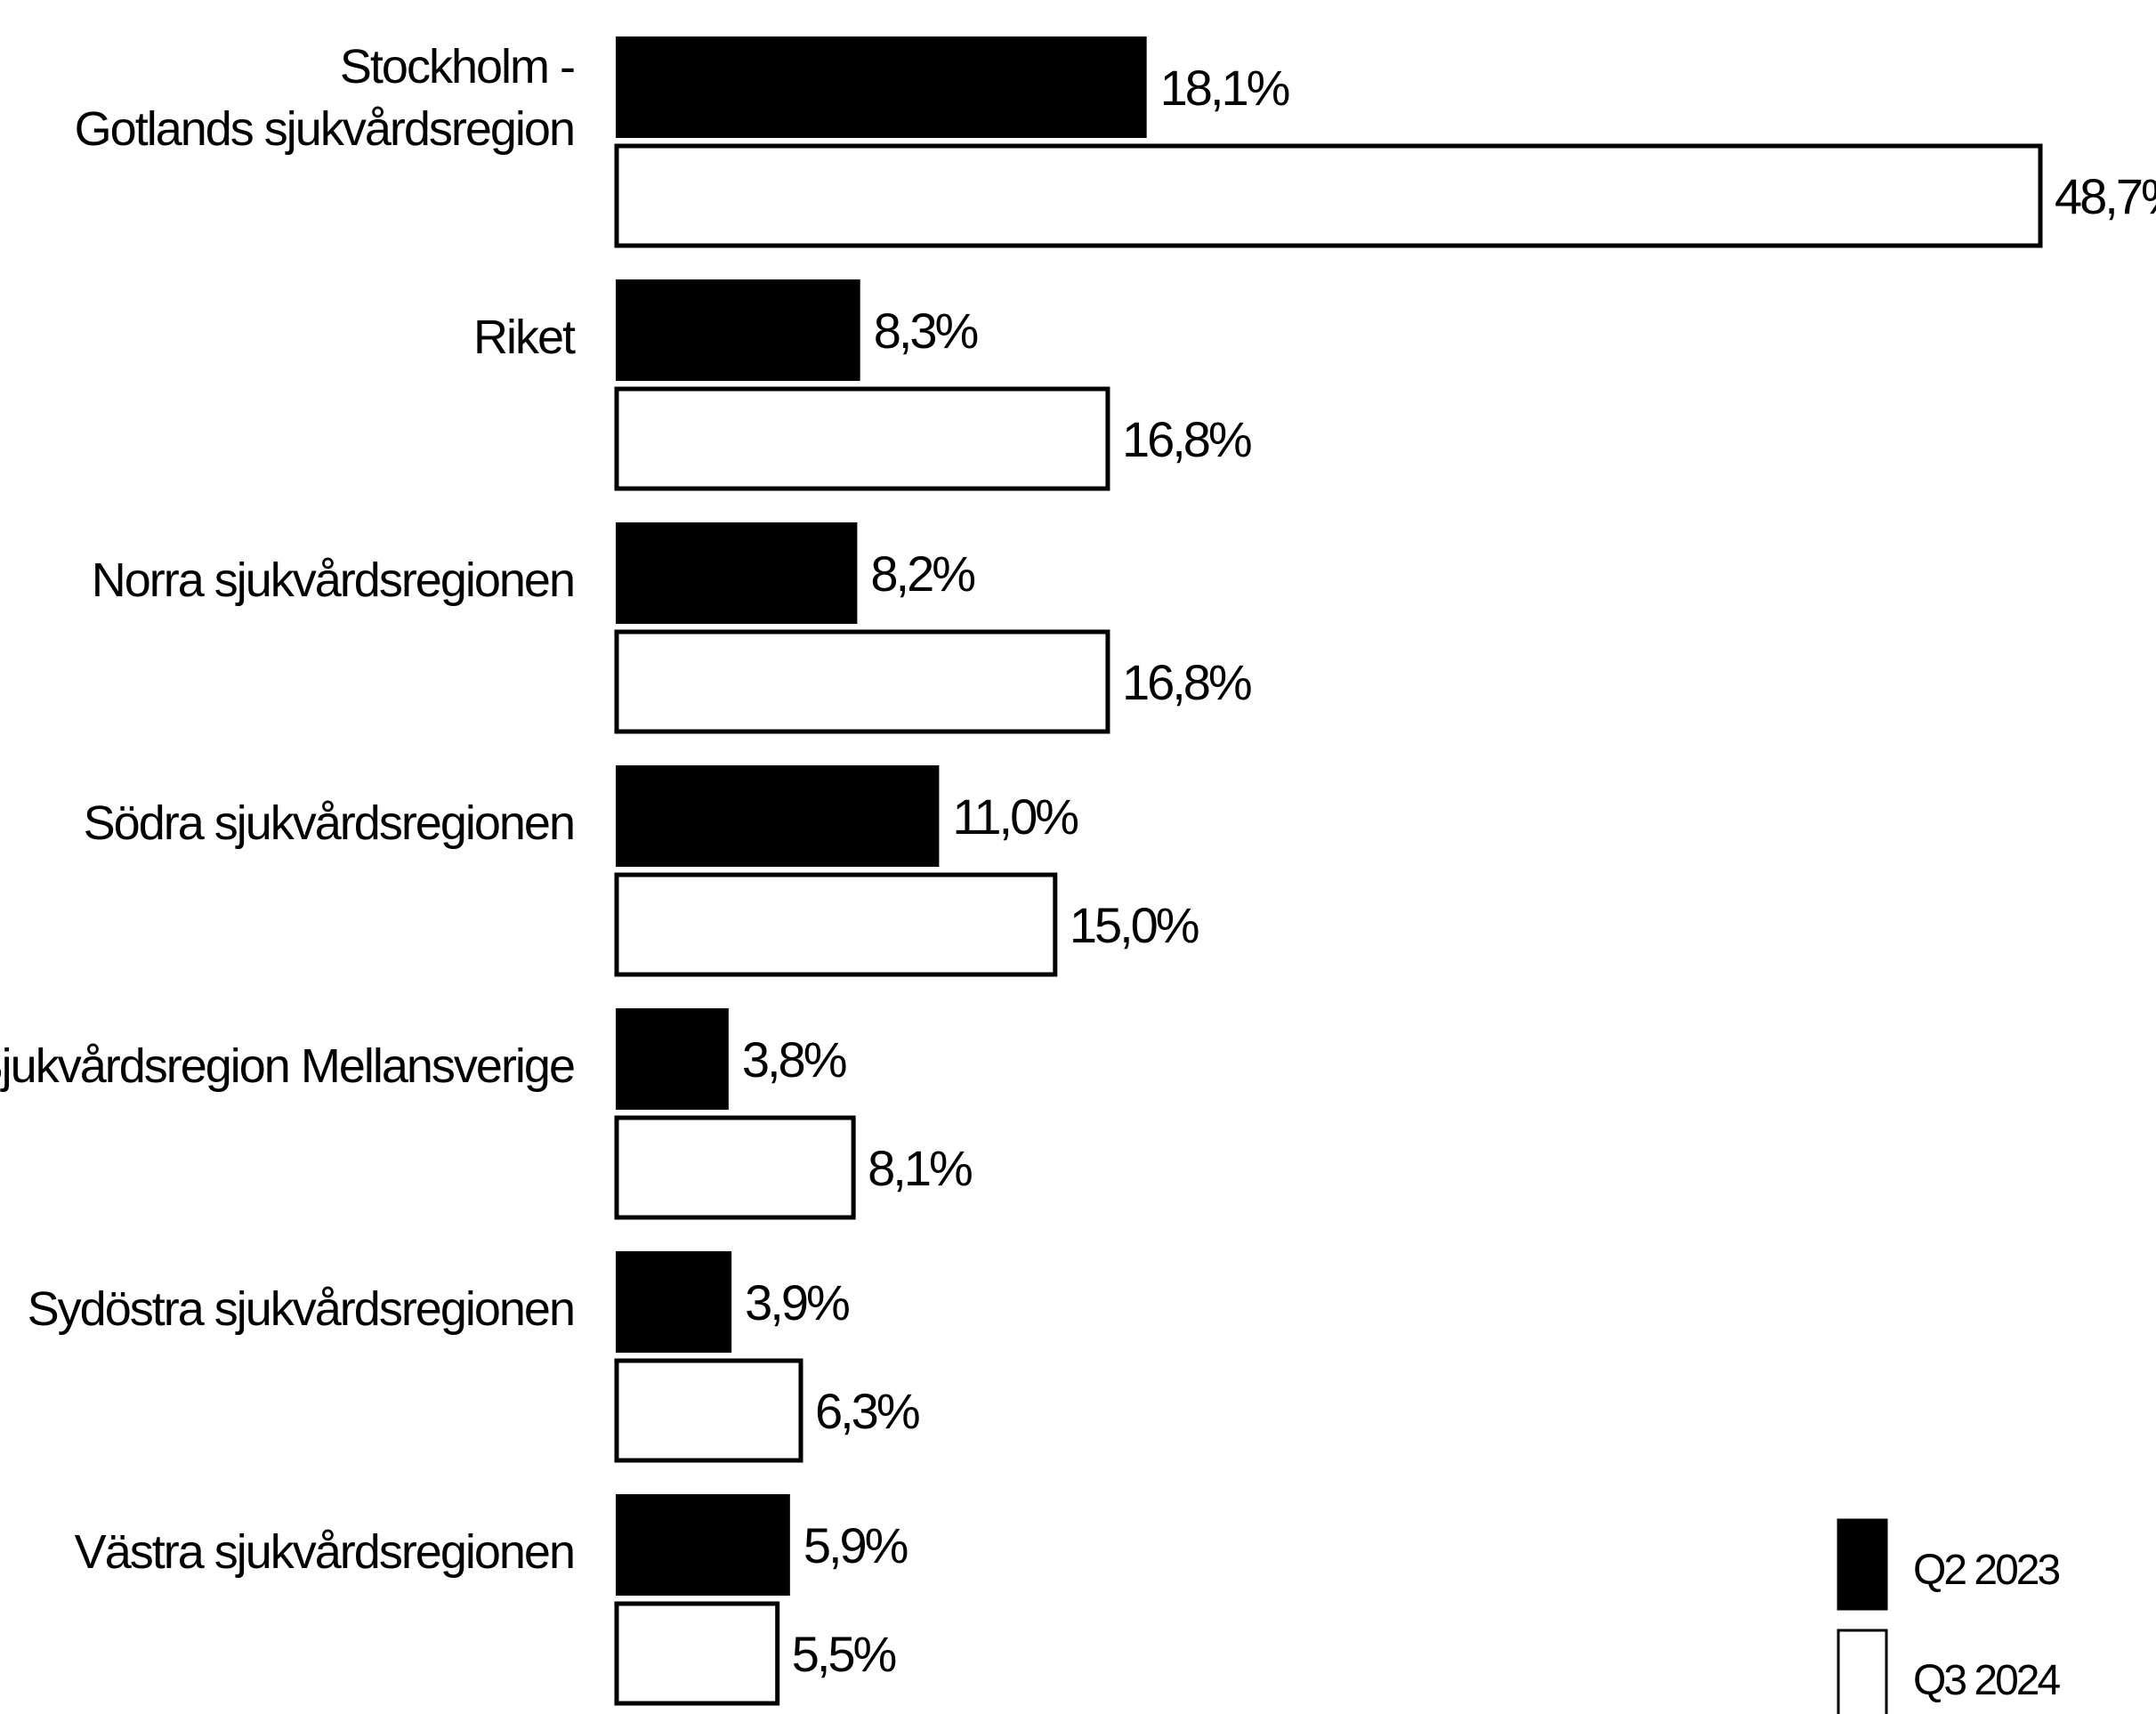  I want to click on category-label-sjukvardsregion-mellansverige: Sjukvårdsregion Mellansverige, so click(287, 1066).